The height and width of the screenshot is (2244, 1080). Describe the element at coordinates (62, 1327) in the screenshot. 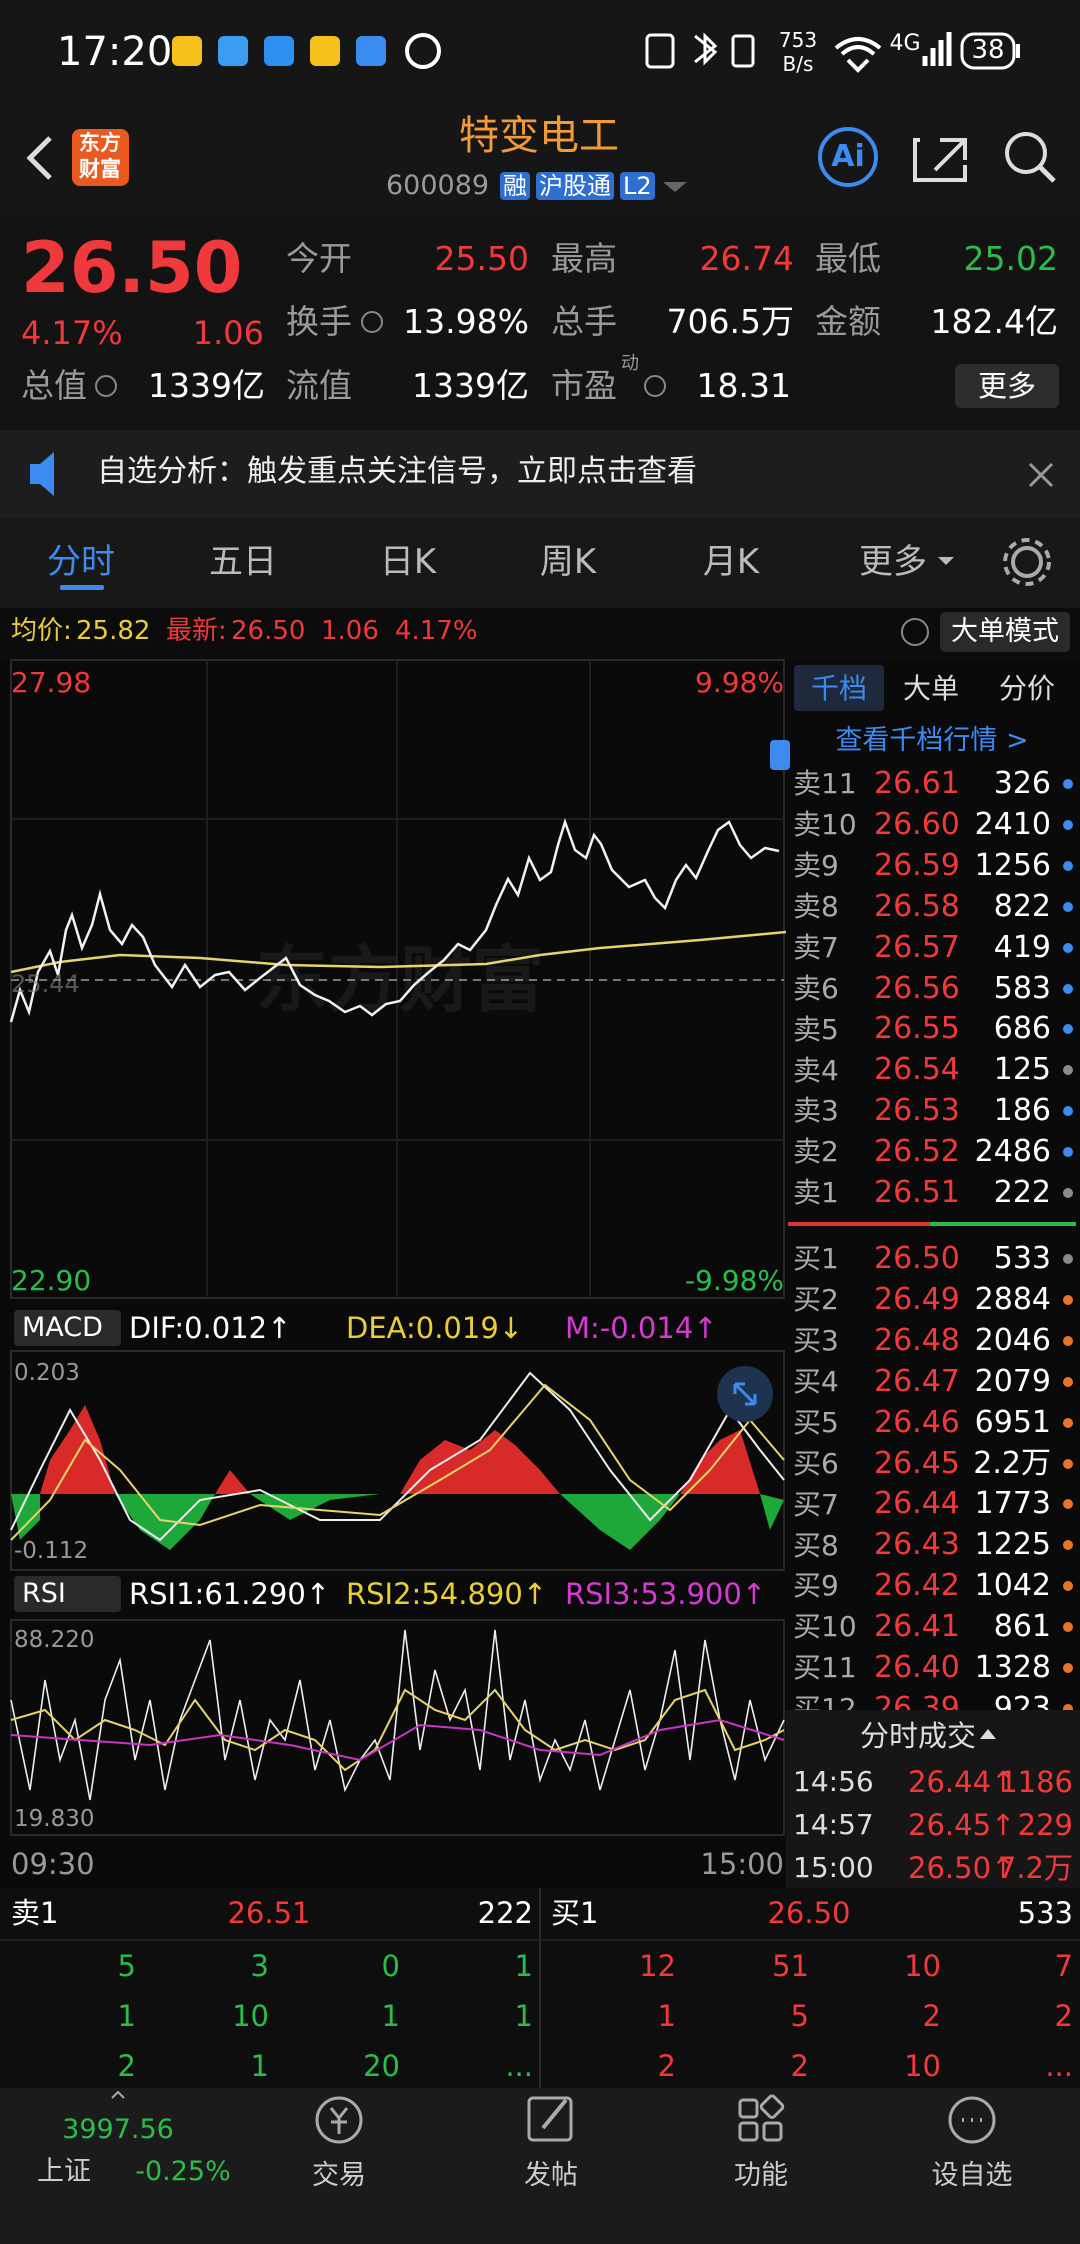

I see `indicator-name: MACD` at that location.